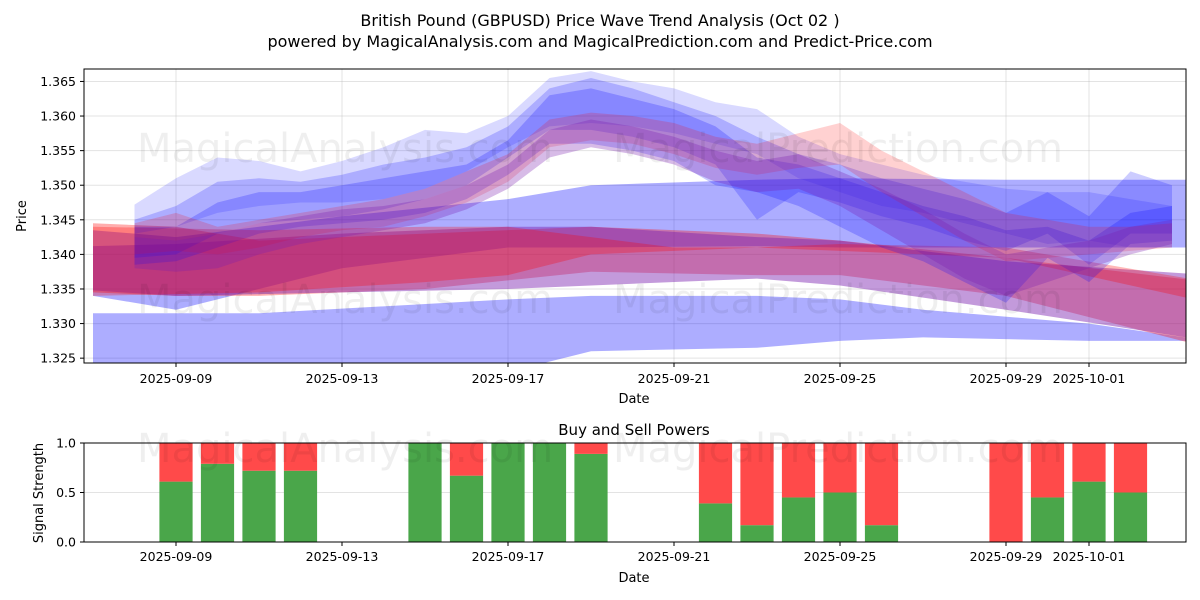 Image resolution: width=1200 pixels, height=600 pixels. I want to click on signal-ytick-label: 1.0, so click(66, 443).